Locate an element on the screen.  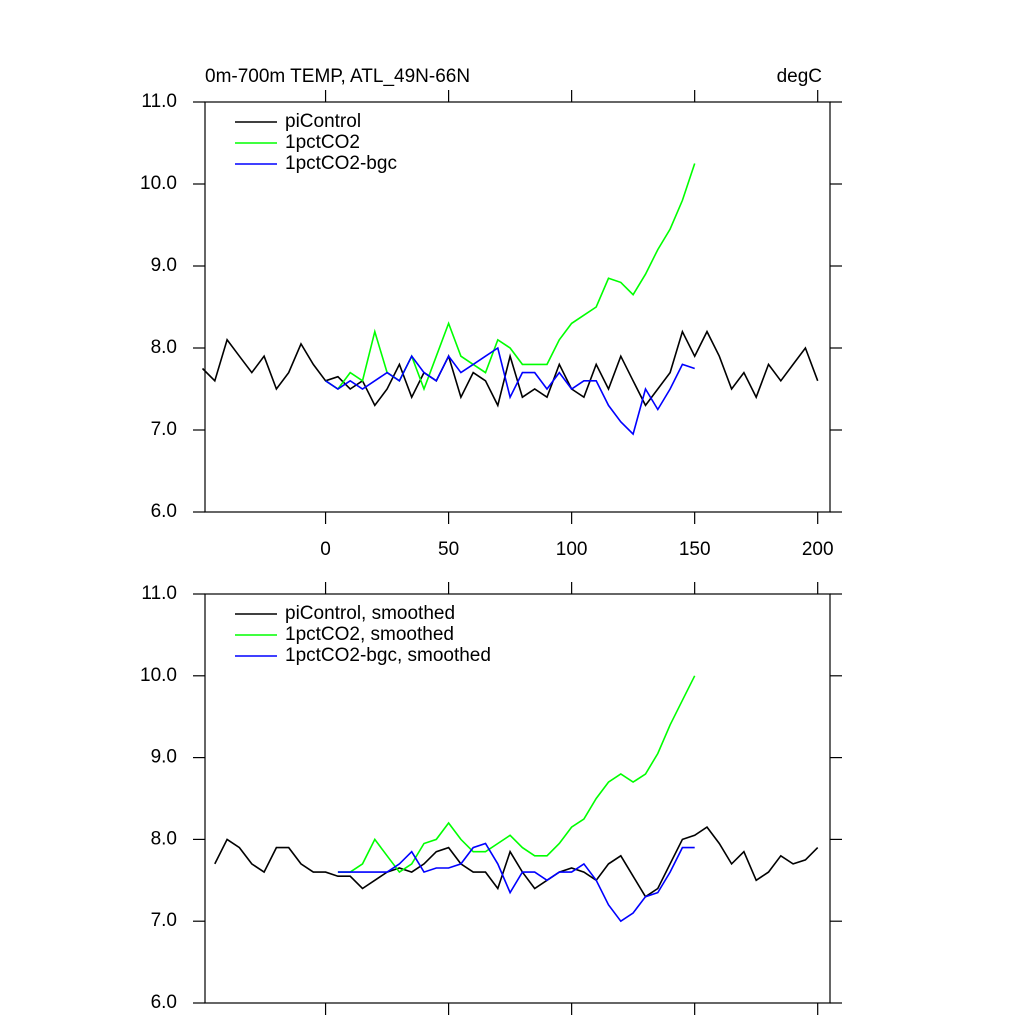
chart-title: 0m-700m TEMP, ATL_49N-66N is located at coordinates (337, 76).